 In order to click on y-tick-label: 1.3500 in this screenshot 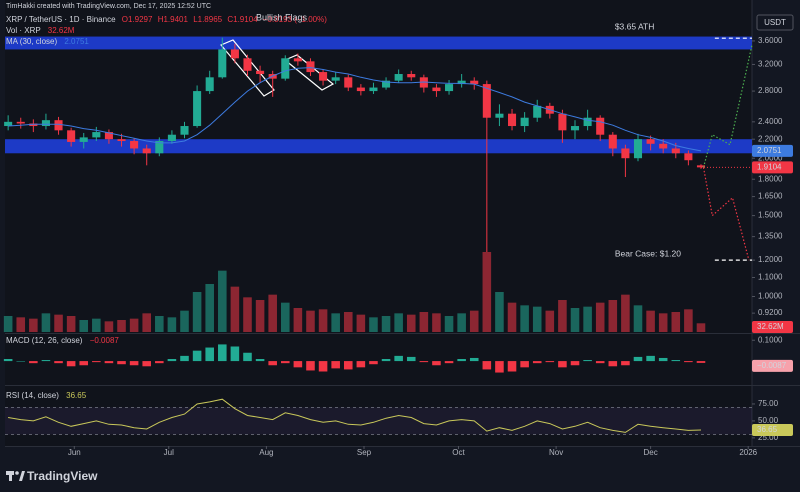, I will do `click(770, 236)`.